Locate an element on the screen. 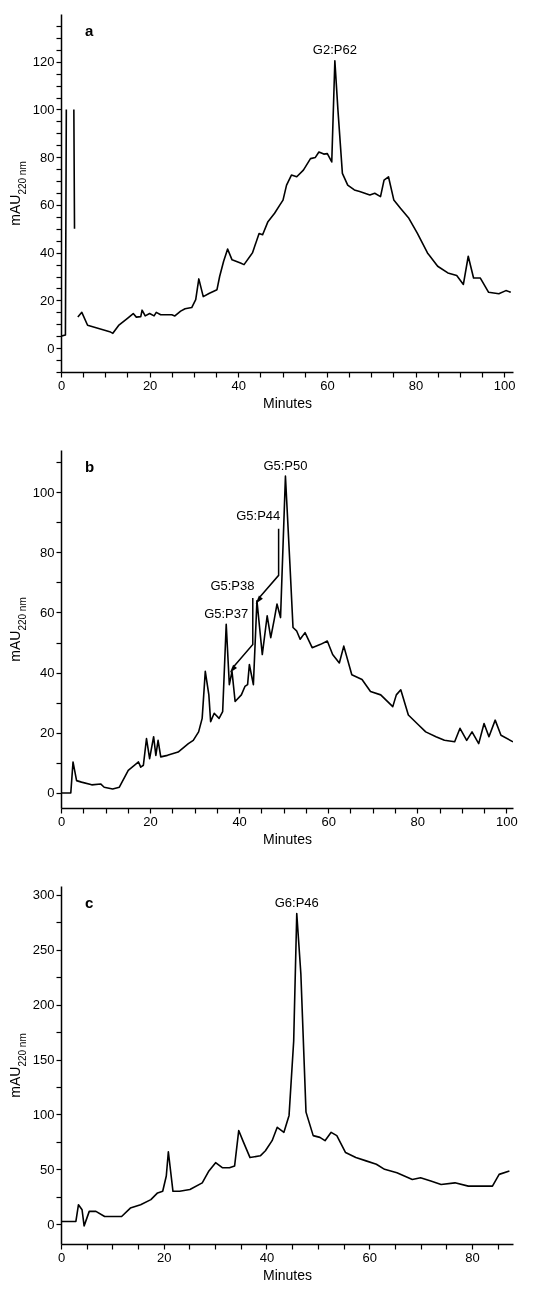 The width and height of the screenshot is (542, 1313). annotation: G5:P50 is located at coordinates (285, 465).